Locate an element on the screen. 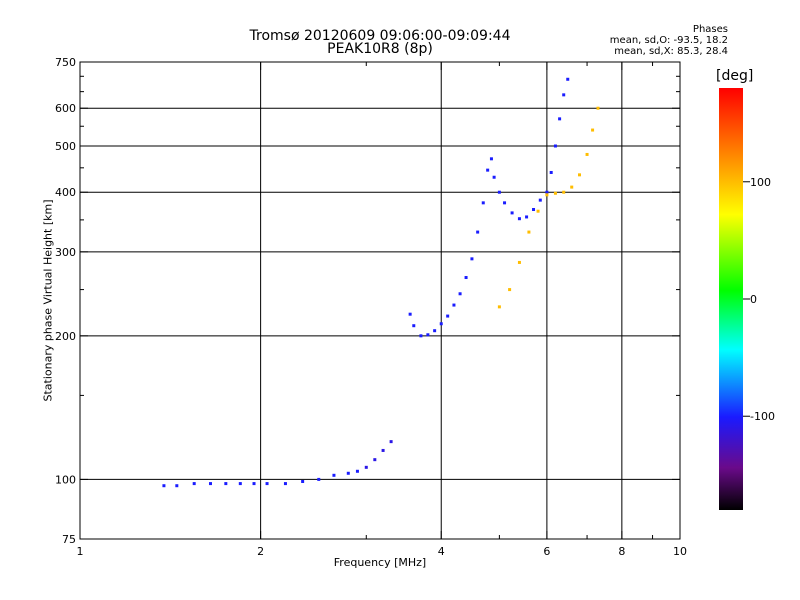  x-tick-label: 4 is located at coordinates (441, 551).